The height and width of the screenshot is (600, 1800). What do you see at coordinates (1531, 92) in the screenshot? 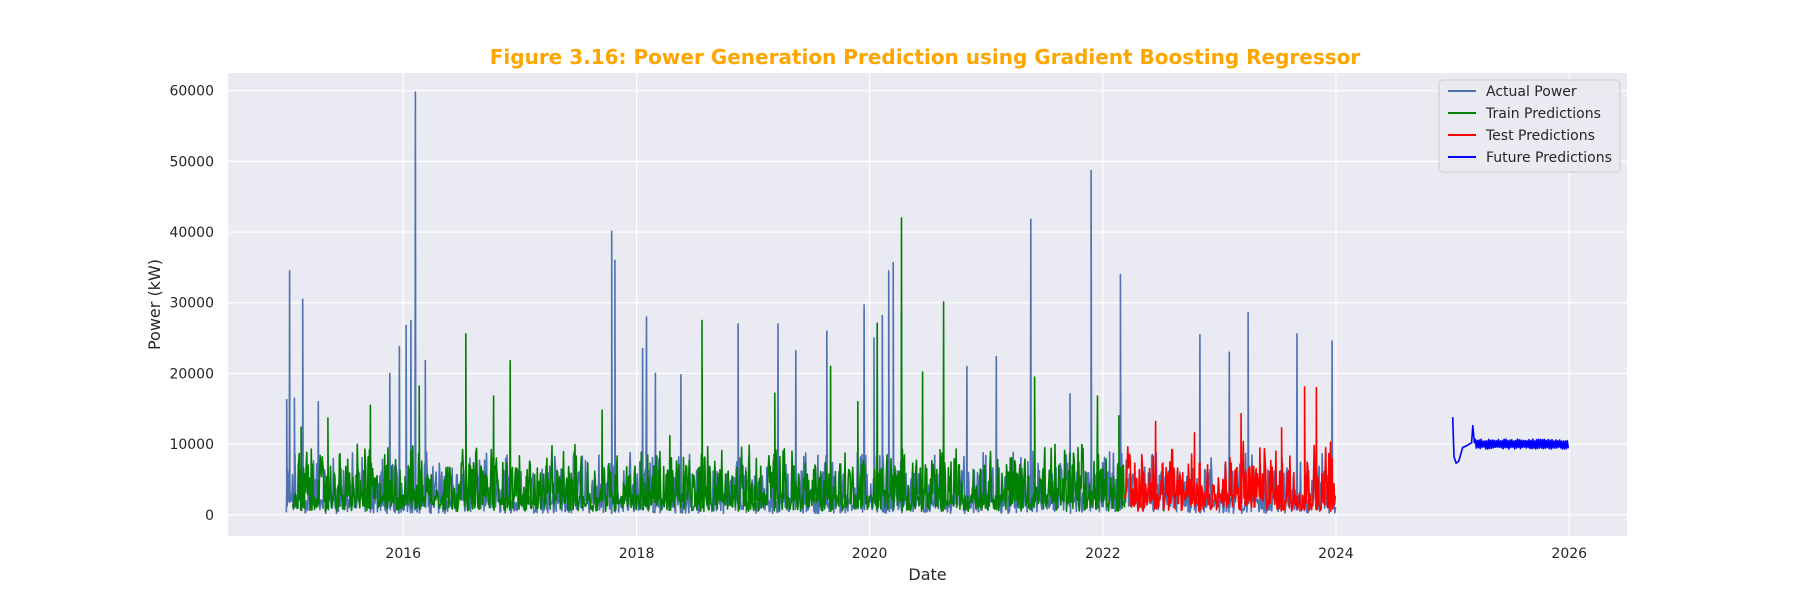
I see `legend-label-actual-power: Actual Power` at bounding box center [1531, 92].